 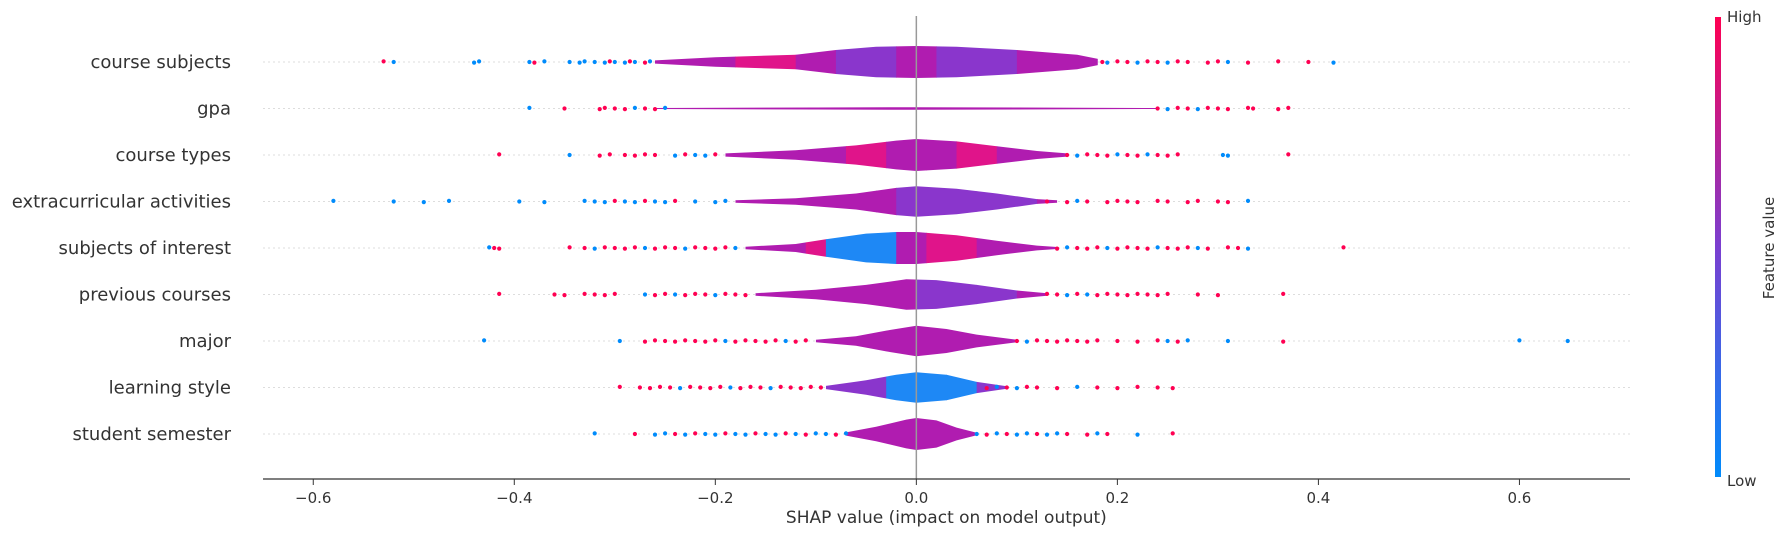 I want to click on feature-label: subjects of interest, so click(x=145, y=248).